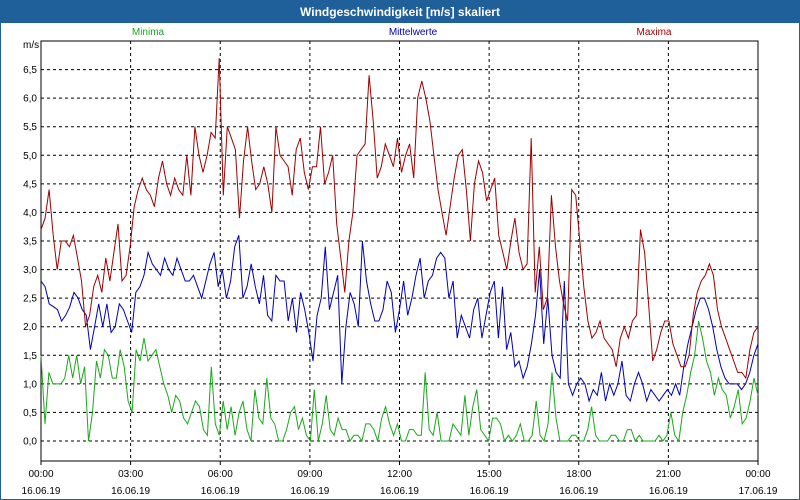 The height and width of the screenshot is (500, 800). What do you see at coordinates (309, 474) in the screenshot?
I see `x-tick-time: 09:00` at bounding box center [309, 474].